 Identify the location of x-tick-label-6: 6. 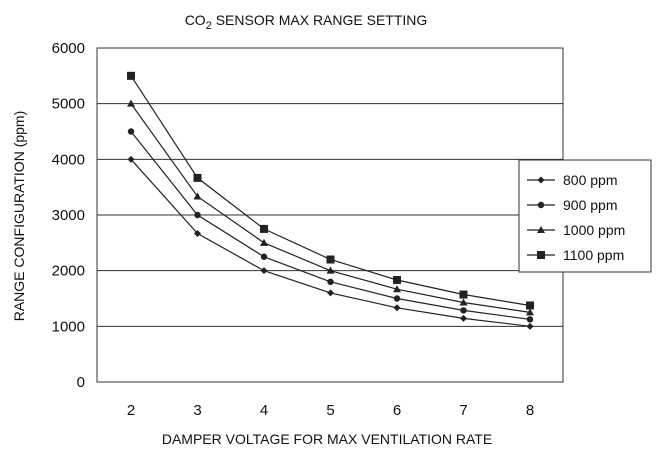
(397, 410).